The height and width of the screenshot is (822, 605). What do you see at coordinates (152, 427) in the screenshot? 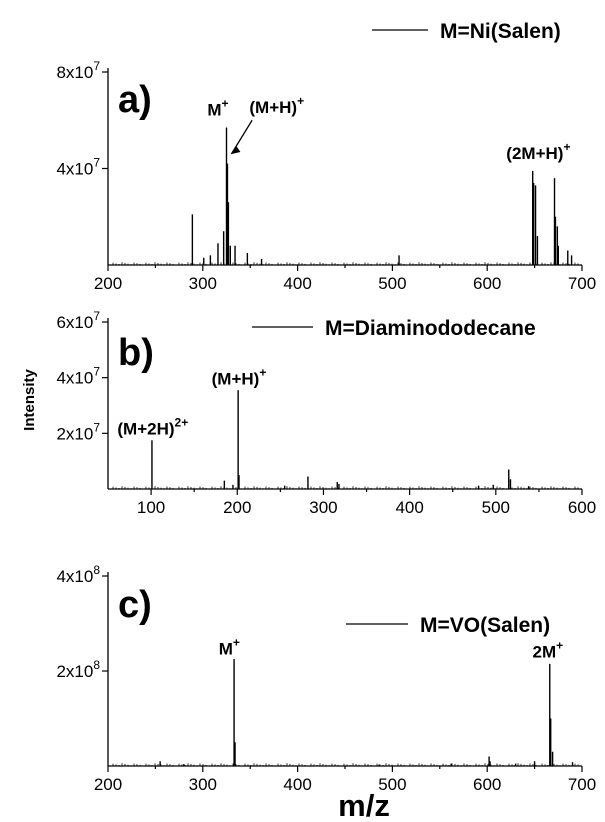
I see `peak-annotation: (M+2H)2+` at bounding box center [152, 427].